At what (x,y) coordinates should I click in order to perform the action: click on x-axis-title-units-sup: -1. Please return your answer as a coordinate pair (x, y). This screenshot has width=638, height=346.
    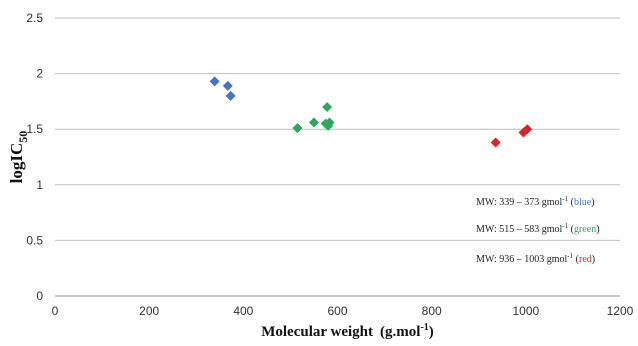
    Looking at the image, I should click on (424, 327).